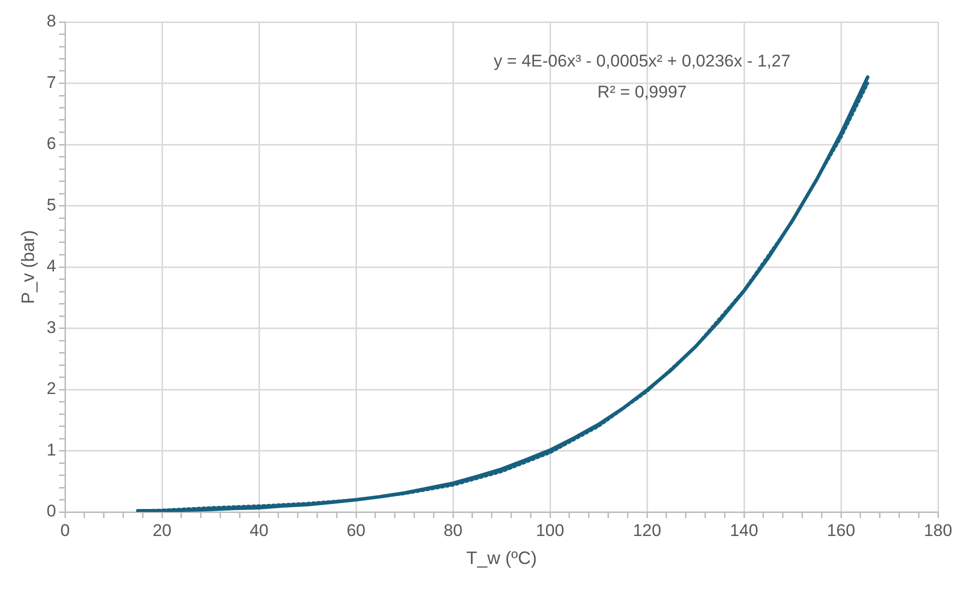 This screenshot has width=976, height=592. What do you see at coordinates (65, 530) in the screenshot?
I see `x-tick-label: 0` at bounding box center [65, 530].